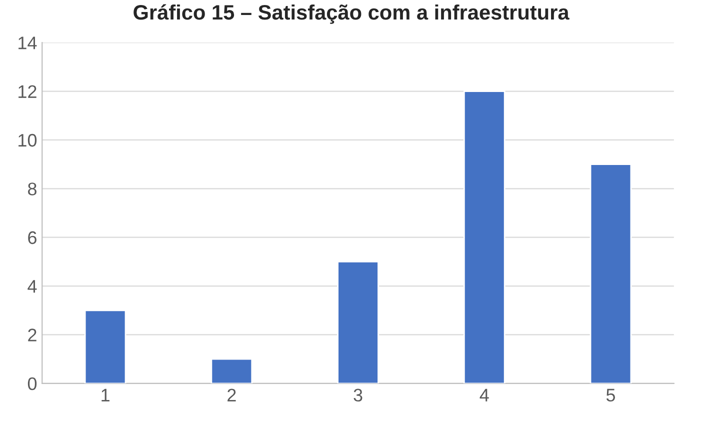  What do you see at coordinates (27, 140) in the screenshot?
I see `y-tick-label: 10` at bounding box center [27, 140].